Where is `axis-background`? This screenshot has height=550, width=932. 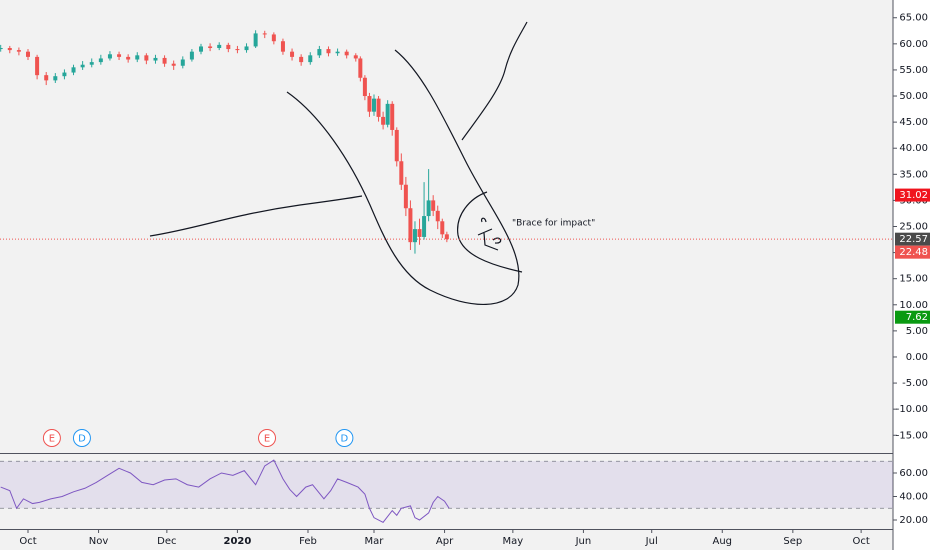
axis-background is located at coordinates (912, 275).